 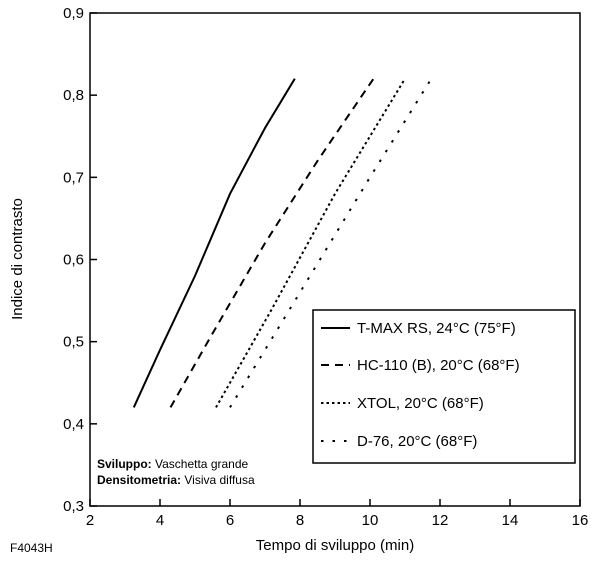 I want to click on legend-label-3: XTOL, 20°C (68°F), so click(x=420, y=403).